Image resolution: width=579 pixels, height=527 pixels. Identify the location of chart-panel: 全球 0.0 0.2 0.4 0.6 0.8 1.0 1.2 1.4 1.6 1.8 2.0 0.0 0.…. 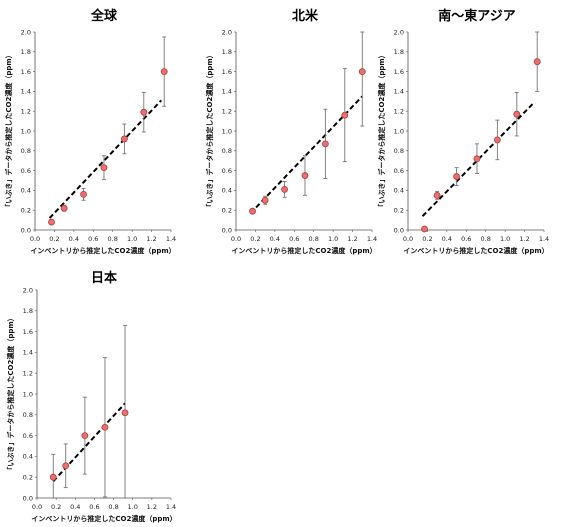
(90, 131).